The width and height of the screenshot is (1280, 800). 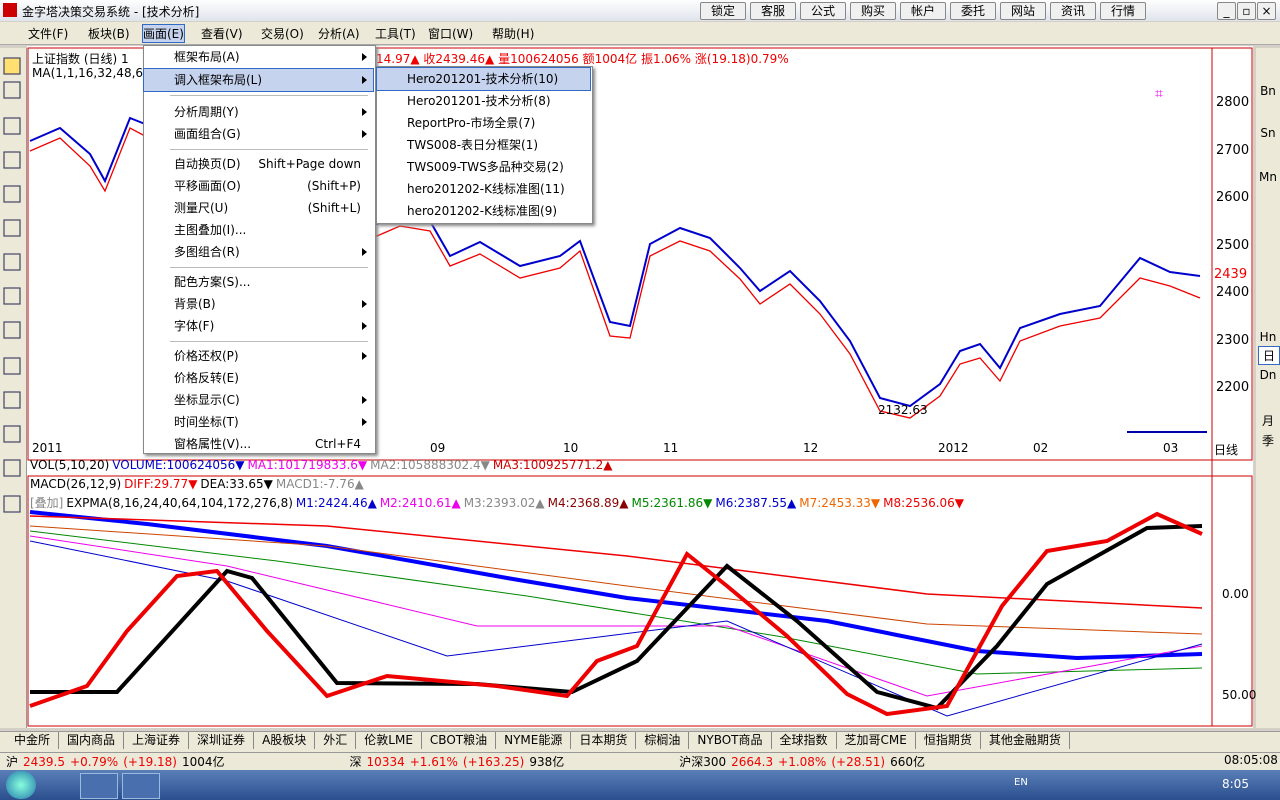 I want to click on indicator-text: DIFF:29.77▼, so click(x=161, y=484).